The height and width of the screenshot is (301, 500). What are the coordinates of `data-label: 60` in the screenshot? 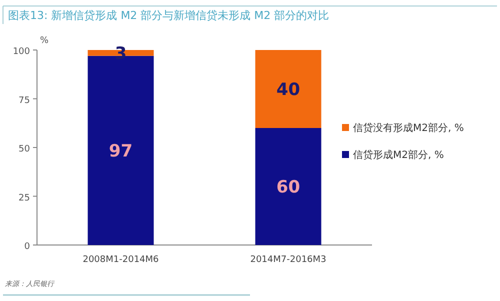 It's located at (288, 188).